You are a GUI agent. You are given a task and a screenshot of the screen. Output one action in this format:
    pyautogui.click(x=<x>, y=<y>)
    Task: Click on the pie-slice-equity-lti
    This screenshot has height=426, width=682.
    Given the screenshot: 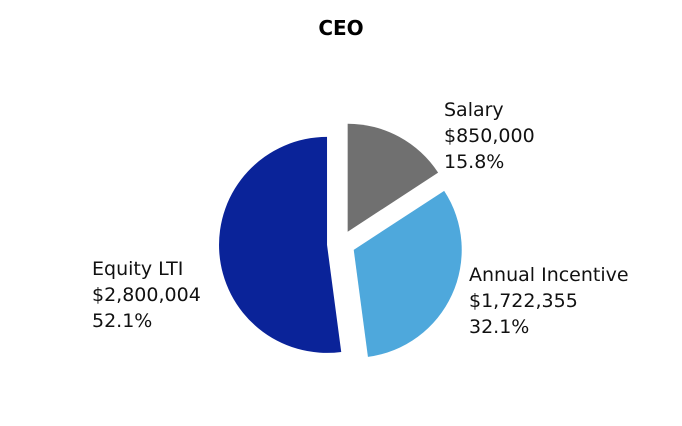 What is the action you would take?
    pyautogui.click(x=280, y=244)
    